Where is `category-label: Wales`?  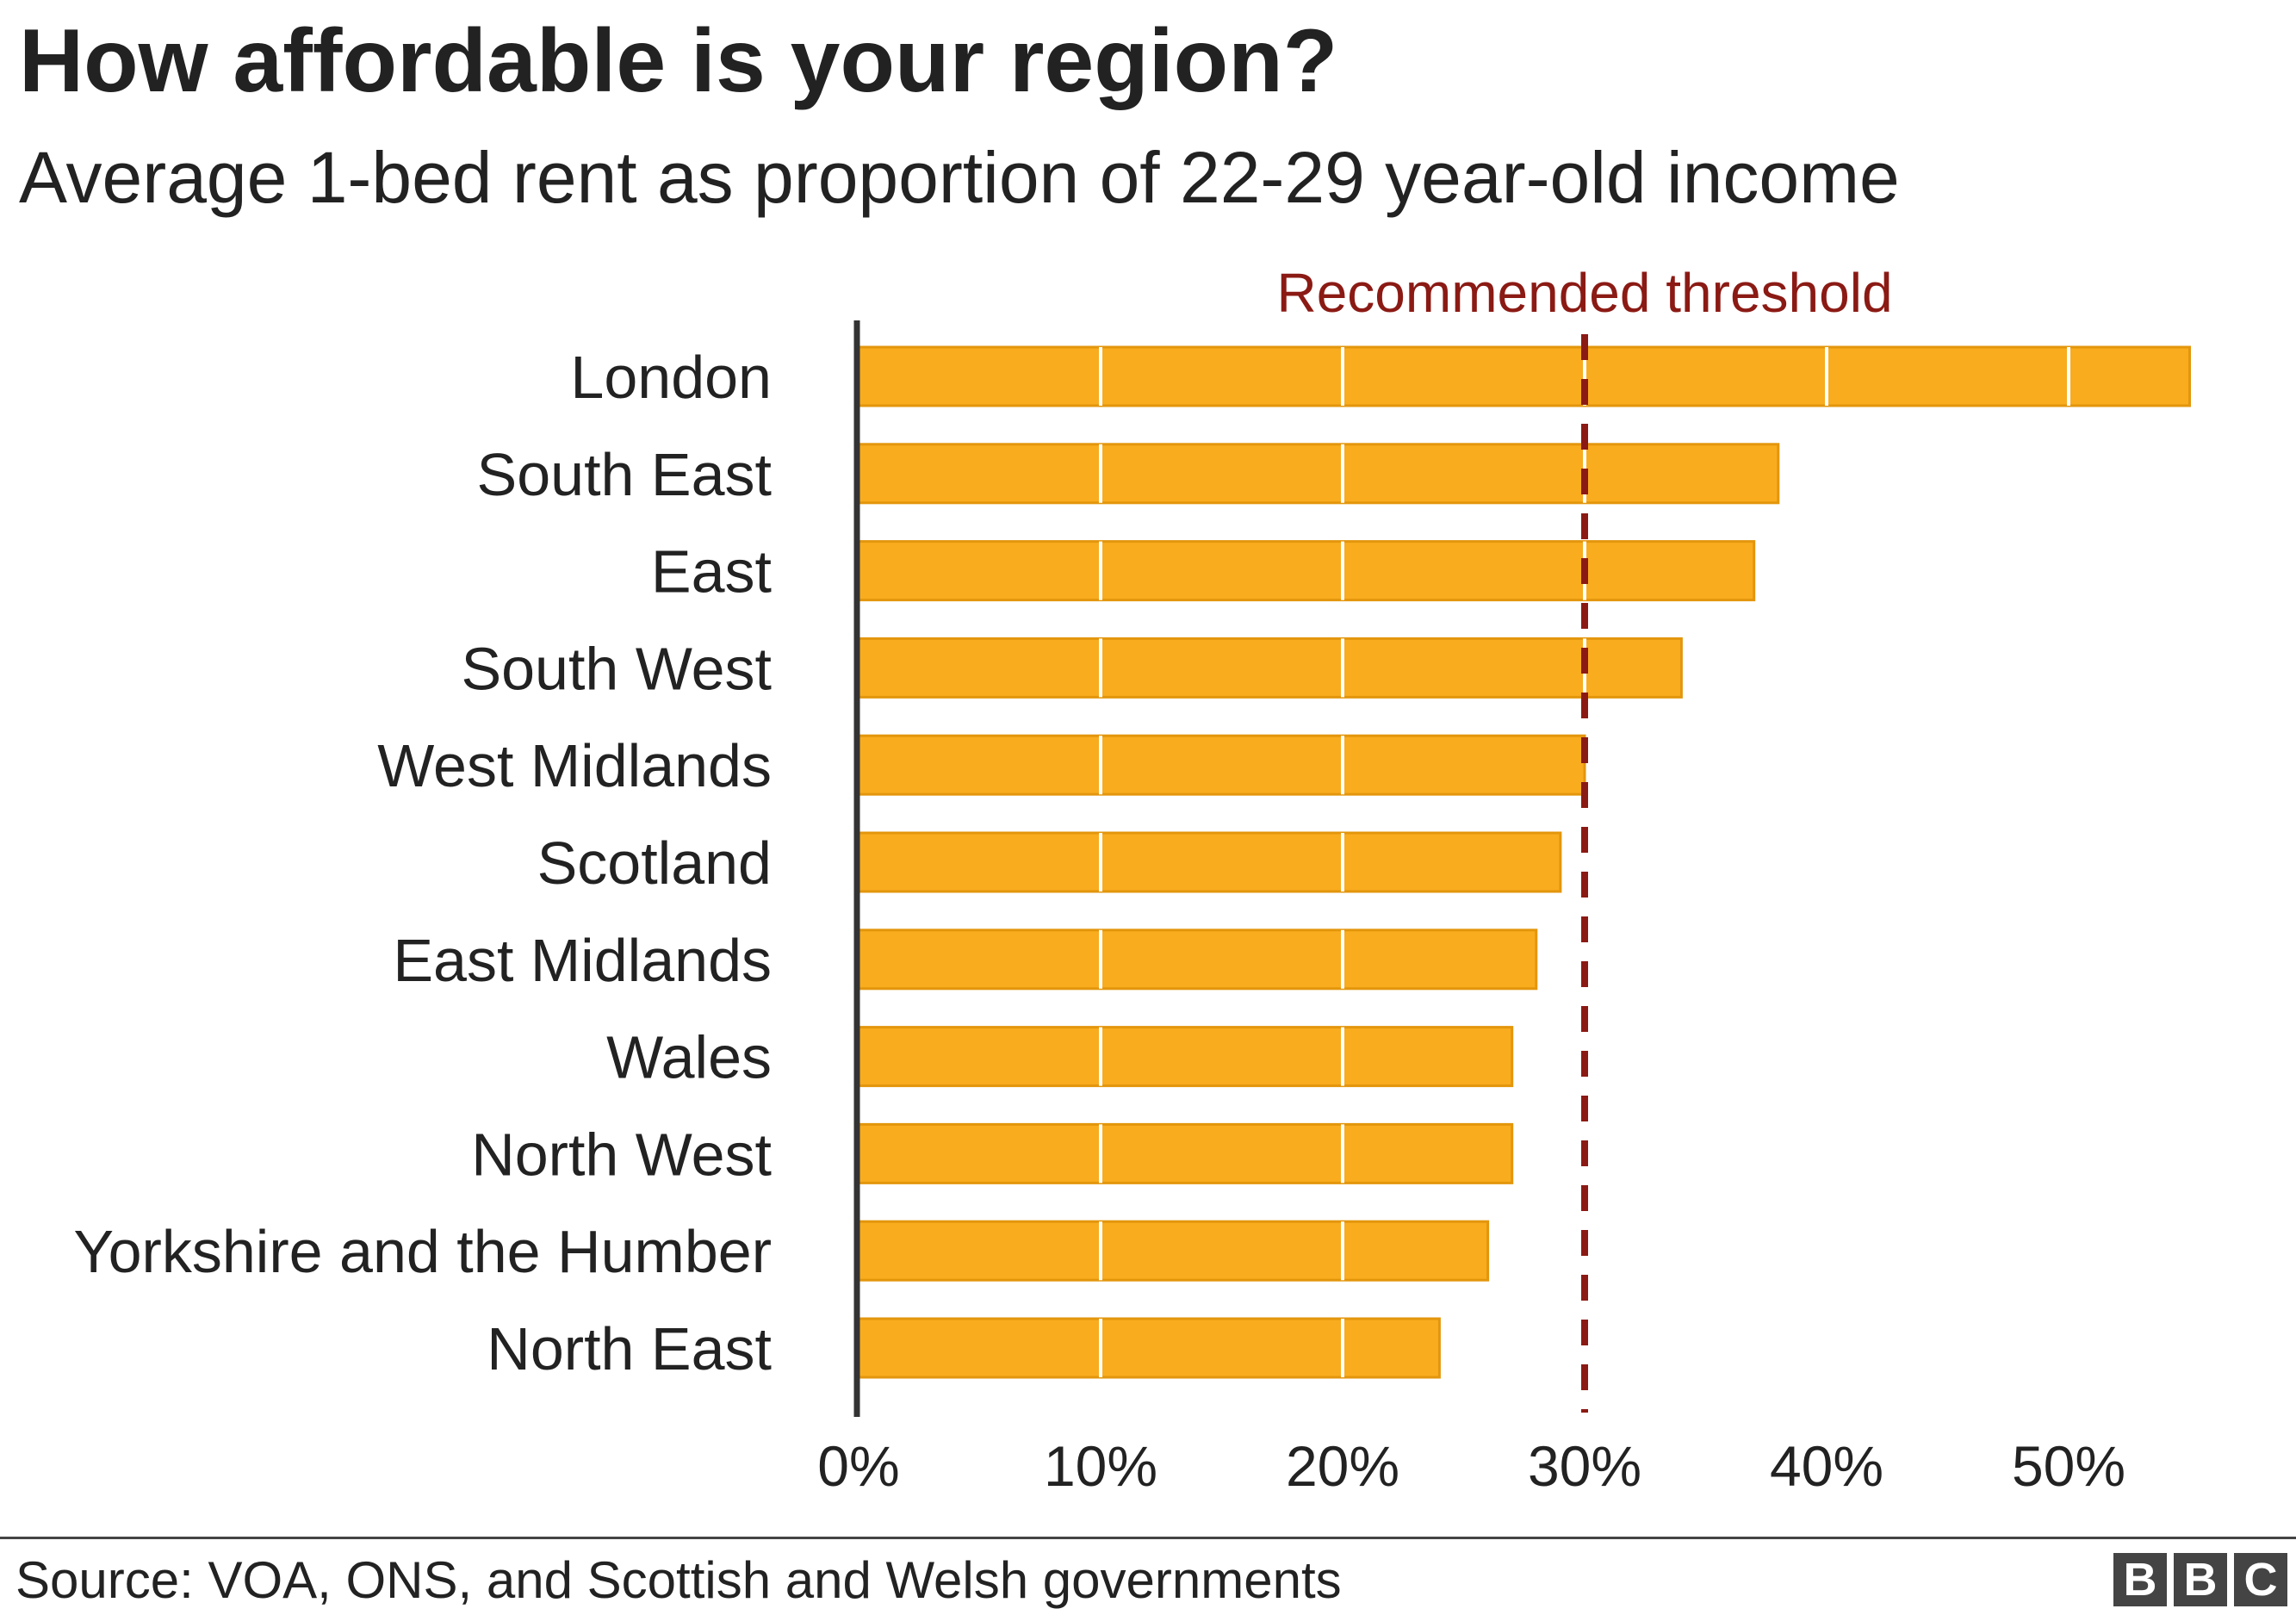 category-label: Wales is located at coordinates (689, 1057).